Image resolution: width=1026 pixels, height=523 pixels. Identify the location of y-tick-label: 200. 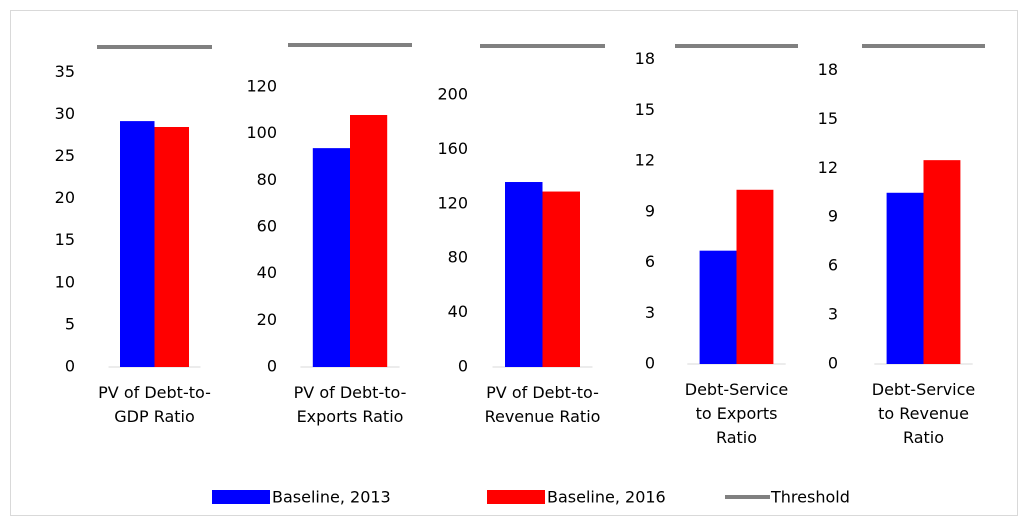
(452, 93).